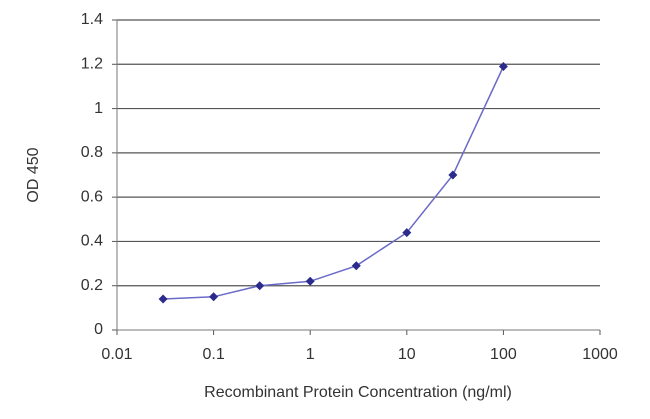  I want to click on x-tick-label: 1000, so click(600, 354).